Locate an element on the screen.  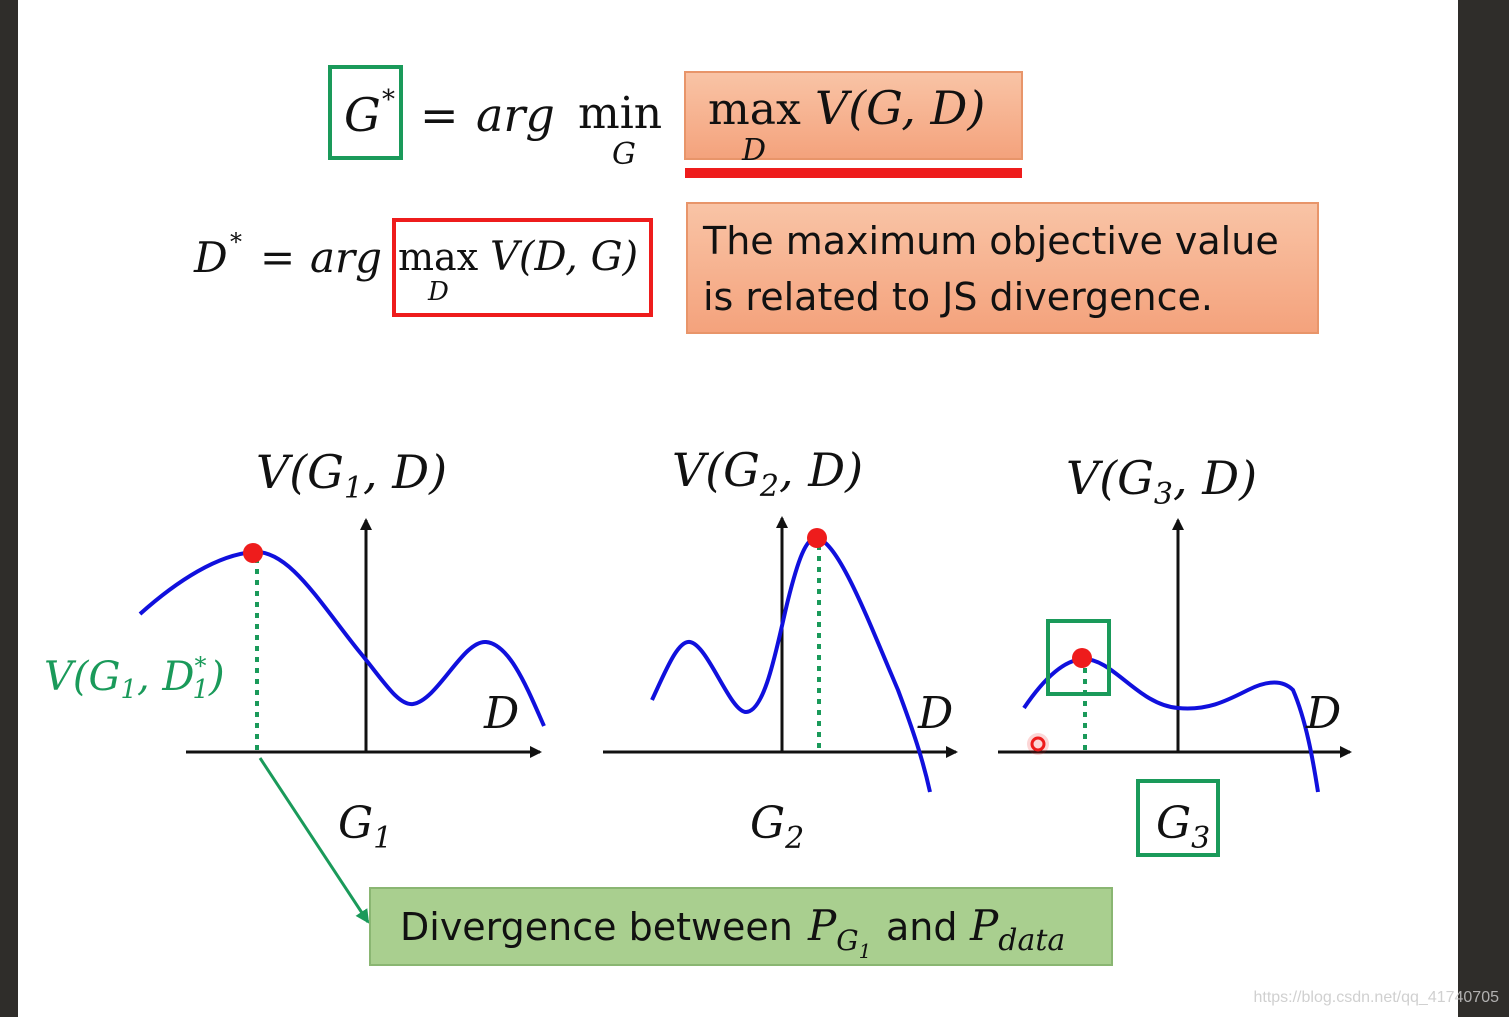
cursor-marker is located at coordinates (1038, 744).